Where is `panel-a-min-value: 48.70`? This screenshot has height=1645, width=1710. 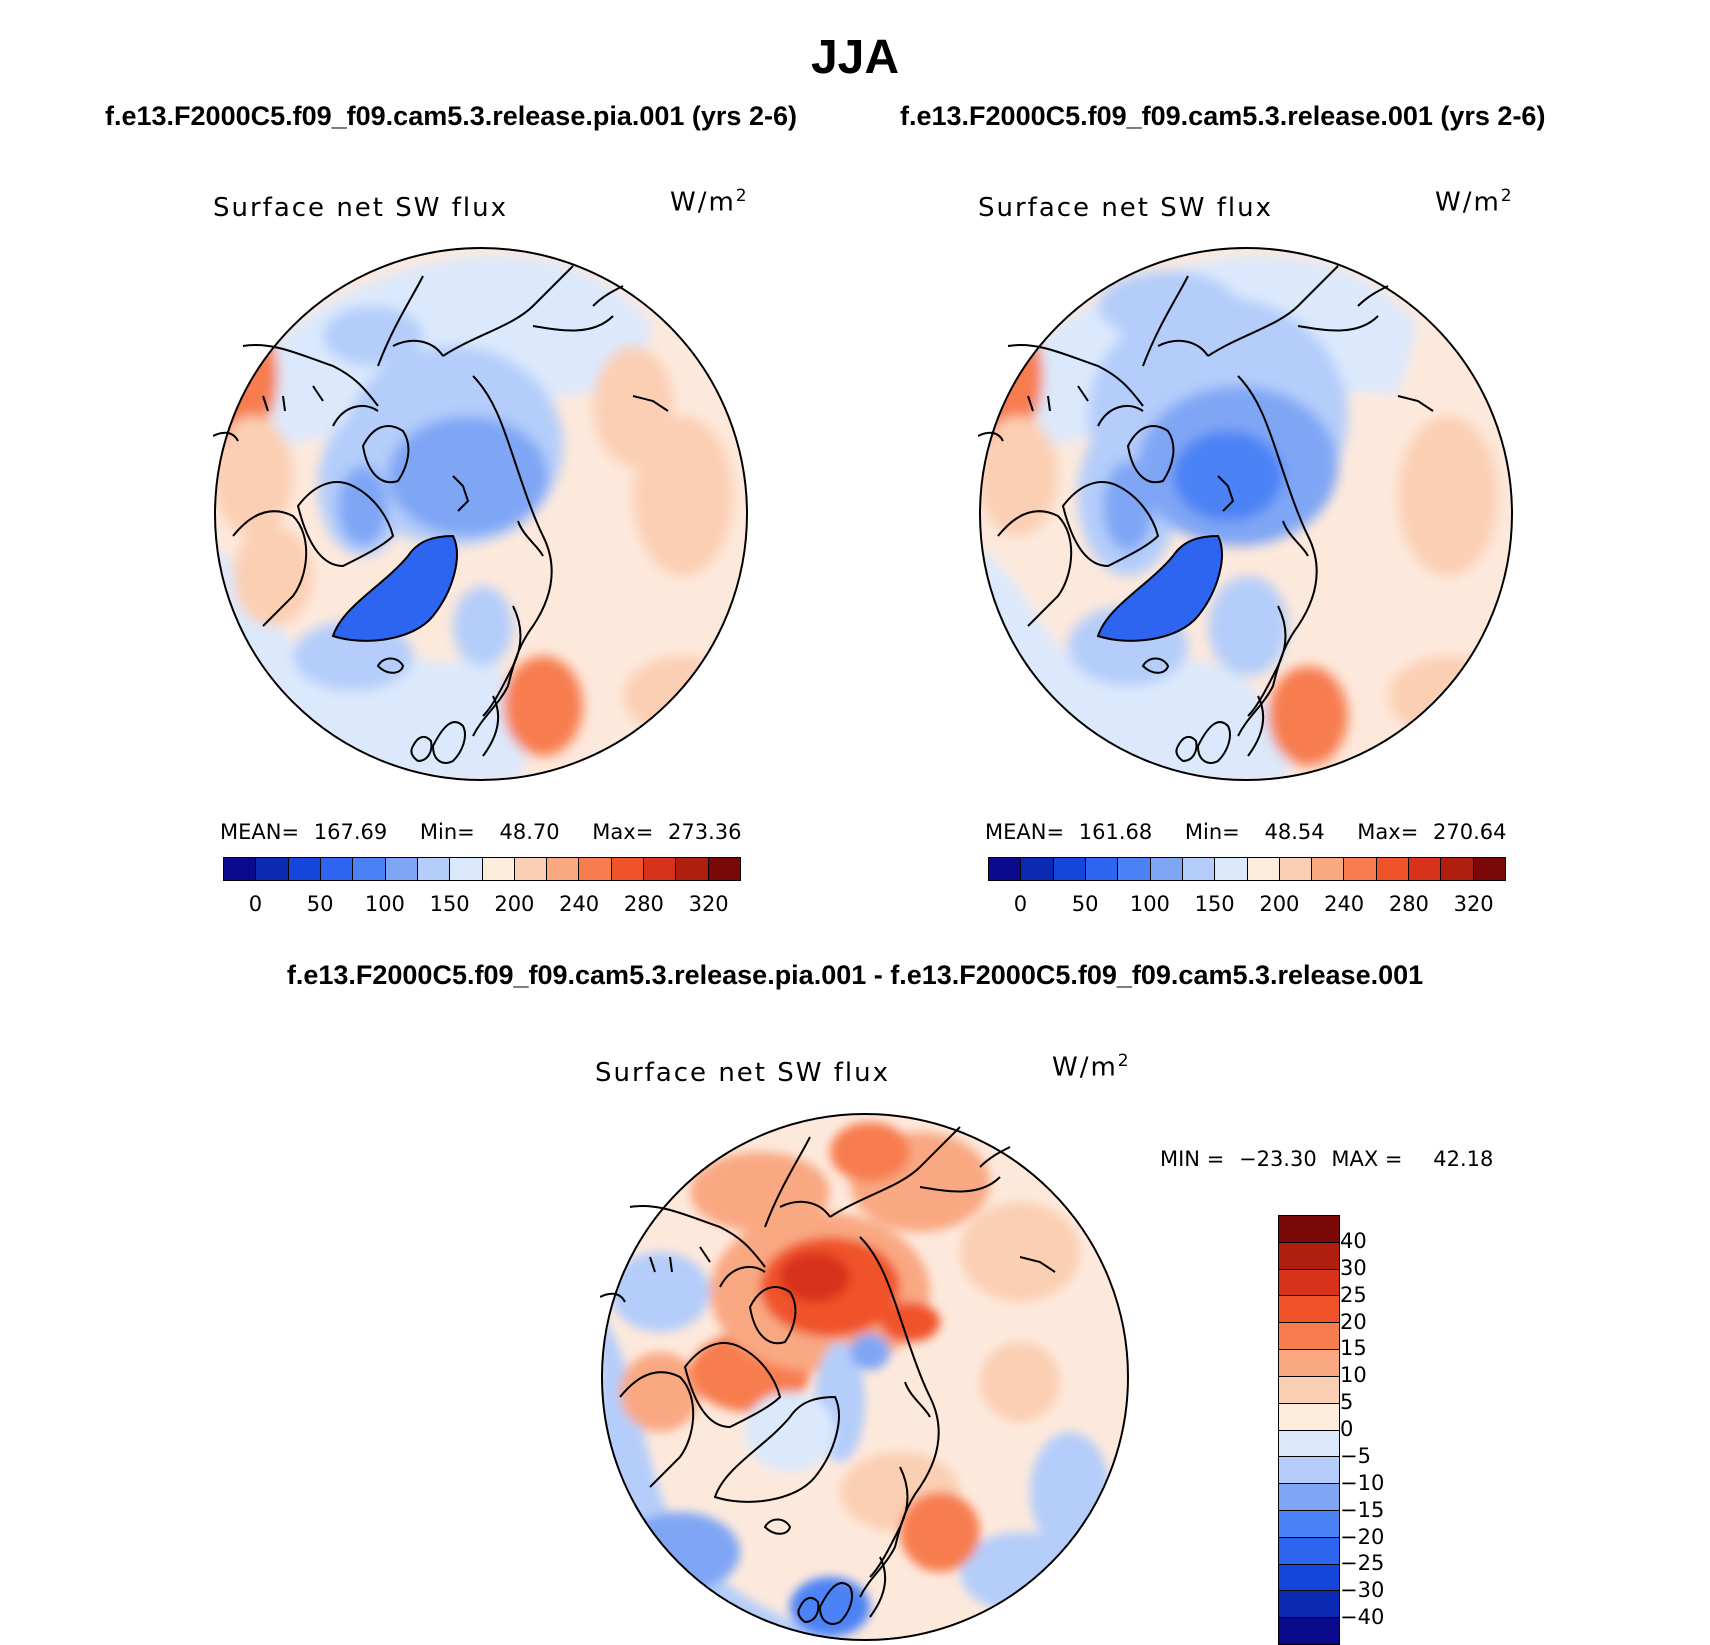
panel-a-min-value: 48.70 is located at coordinates (529, 832).